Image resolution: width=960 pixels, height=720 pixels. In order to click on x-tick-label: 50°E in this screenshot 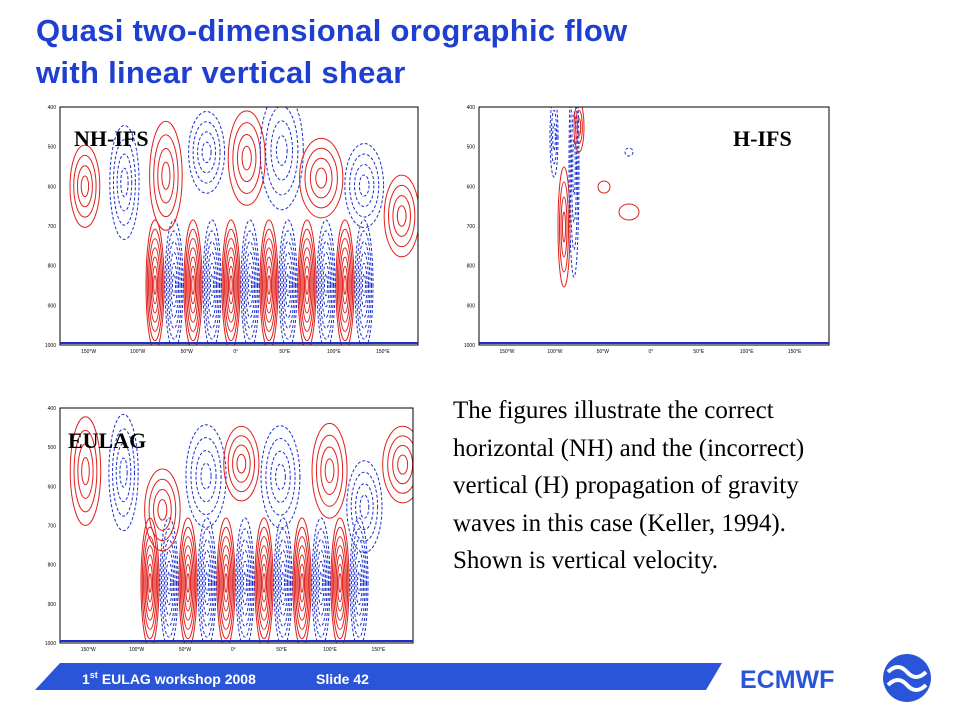, I will do `click(699, 352)`.